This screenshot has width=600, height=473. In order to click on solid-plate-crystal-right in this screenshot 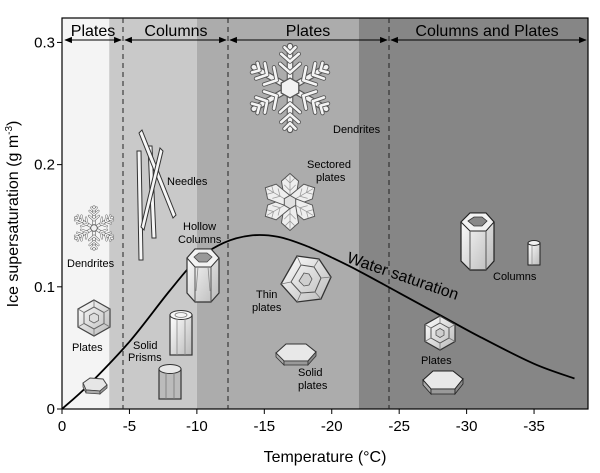, I will do `click(443, 383)`.